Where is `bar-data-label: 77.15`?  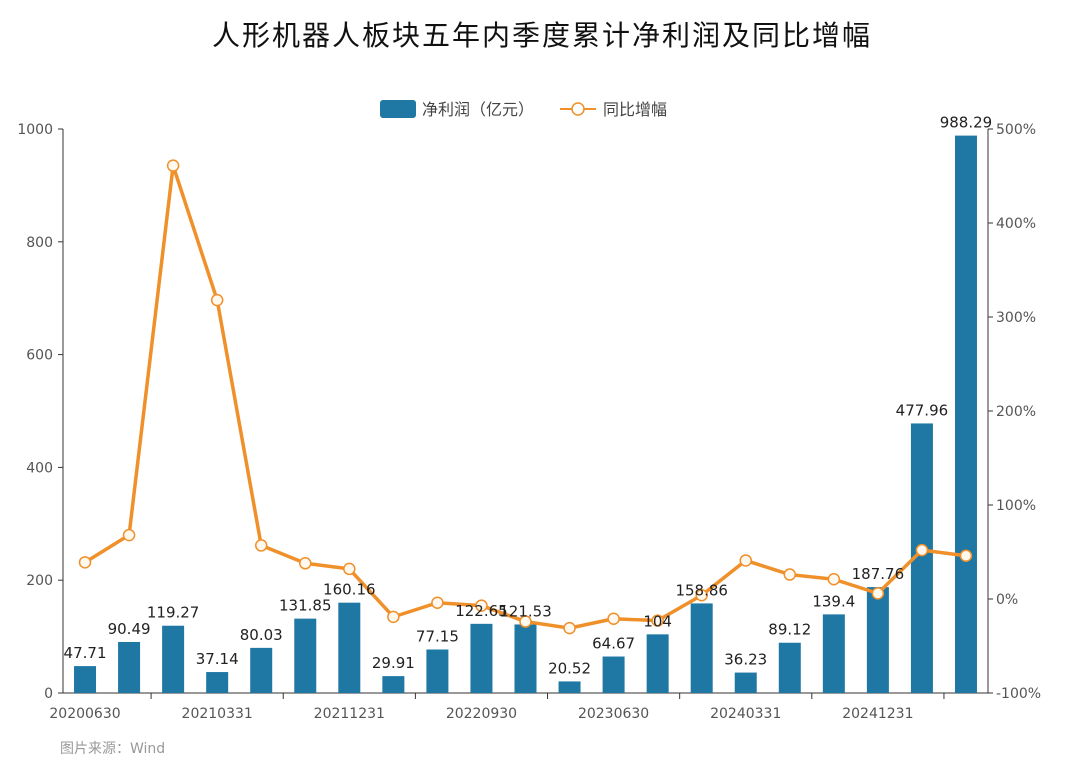 bar-data-label: 77.15 is located at coordinates (437, 636).